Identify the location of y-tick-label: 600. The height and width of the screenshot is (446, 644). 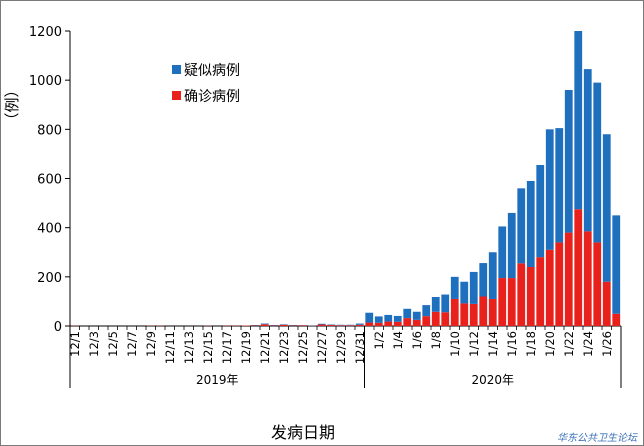
(49, 180).